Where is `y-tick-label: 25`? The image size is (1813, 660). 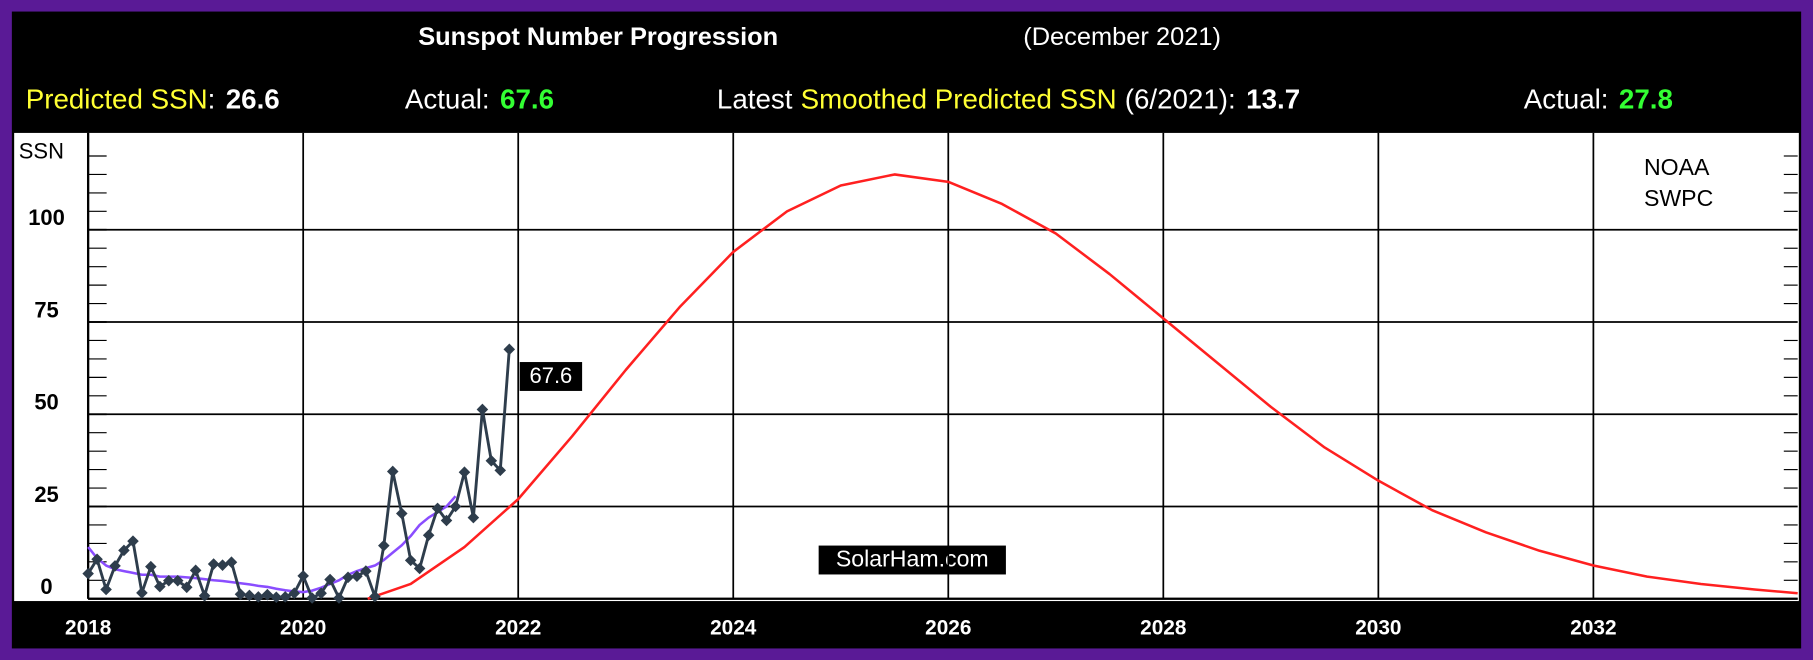 y-tick-label: 25 is located at coordinates (46, 494).